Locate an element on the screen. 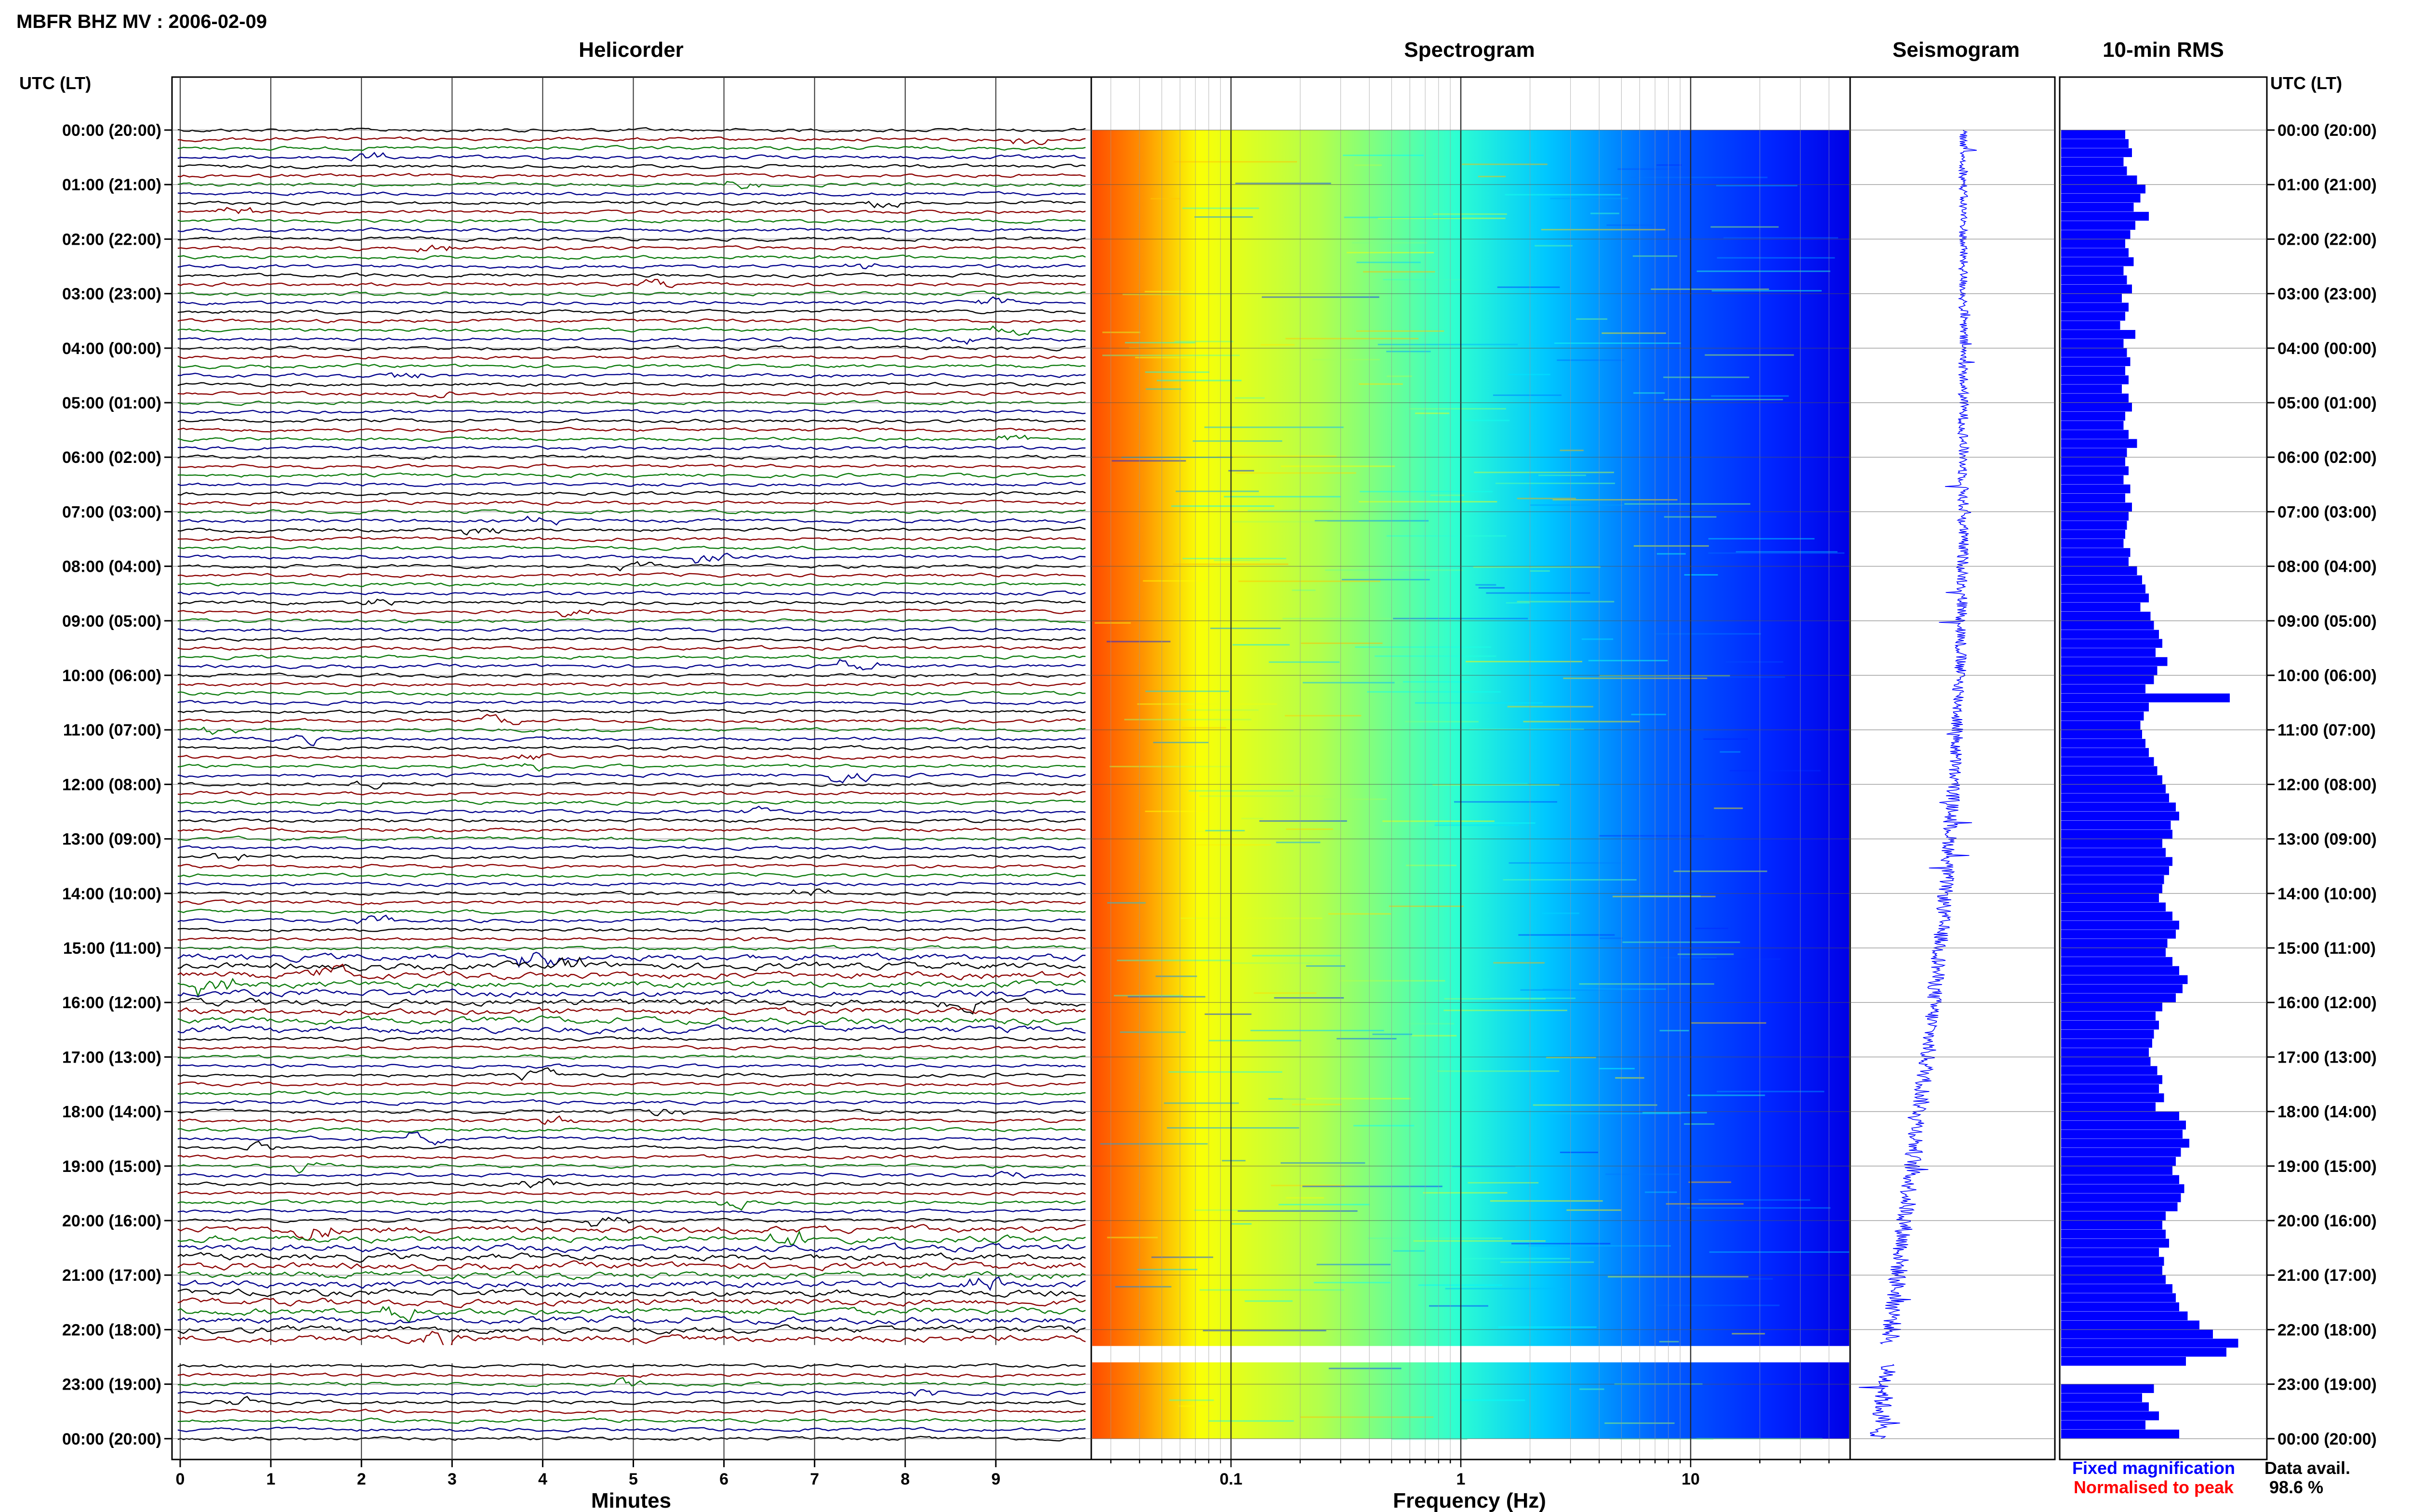 The width and height of the screenshot is (2409, 1512). left-time-tick-label: 14:00 (10:00) is located at coordinates (111, 894).